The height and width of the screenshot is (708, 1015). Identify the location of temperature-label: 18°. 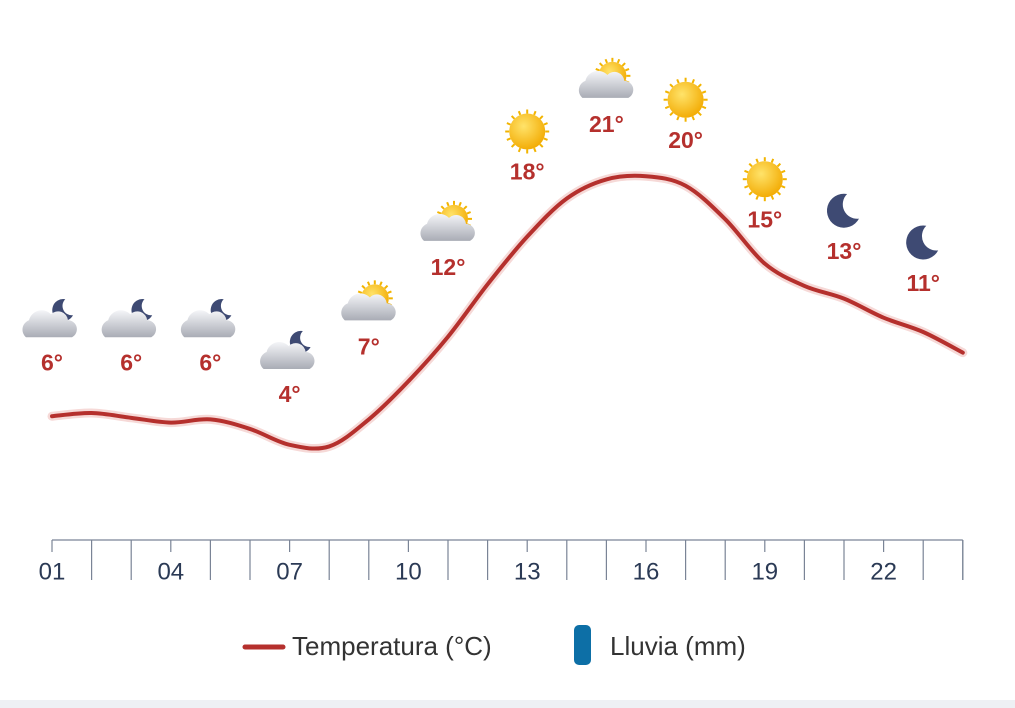
(527, 172).